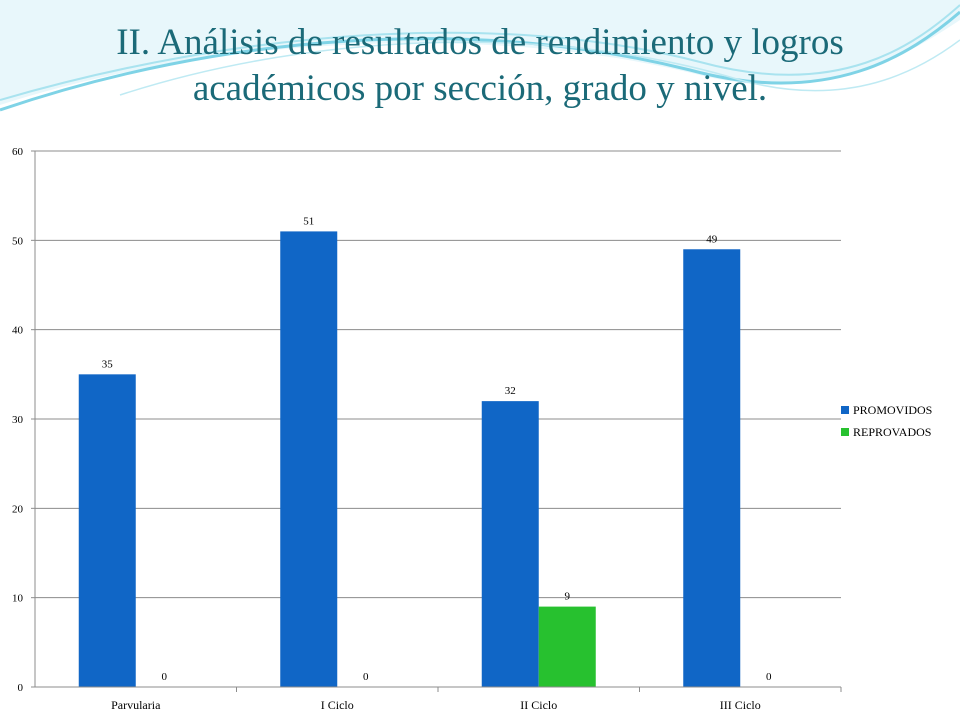  Describe the element at coordinates (438, 699) in the screenshot. I see `x-axis: Parvularia I Ciclo II Ciclo III Ciclo` at that location.